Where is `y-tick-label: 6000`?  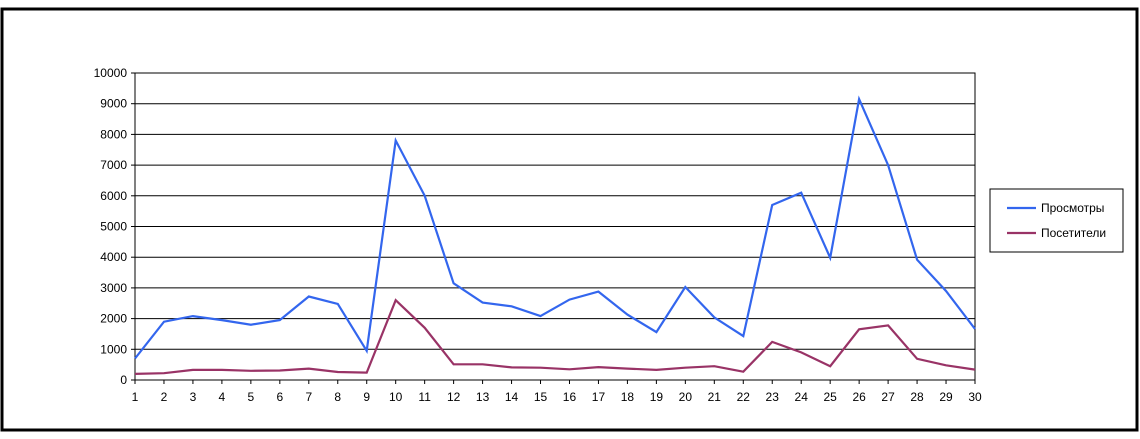 y-tick-label: 6000 is located at coordinates (113, 196).